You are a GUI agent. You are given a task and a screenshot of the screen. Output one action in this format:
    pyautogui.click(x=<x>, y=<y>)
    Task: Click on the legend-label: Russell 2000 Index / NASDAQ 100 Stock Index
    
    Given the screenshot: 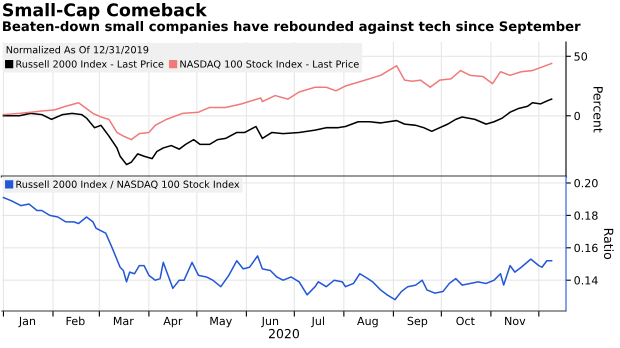 What is the action you would take?
    pyautogui.click(x=128, y=185)
    